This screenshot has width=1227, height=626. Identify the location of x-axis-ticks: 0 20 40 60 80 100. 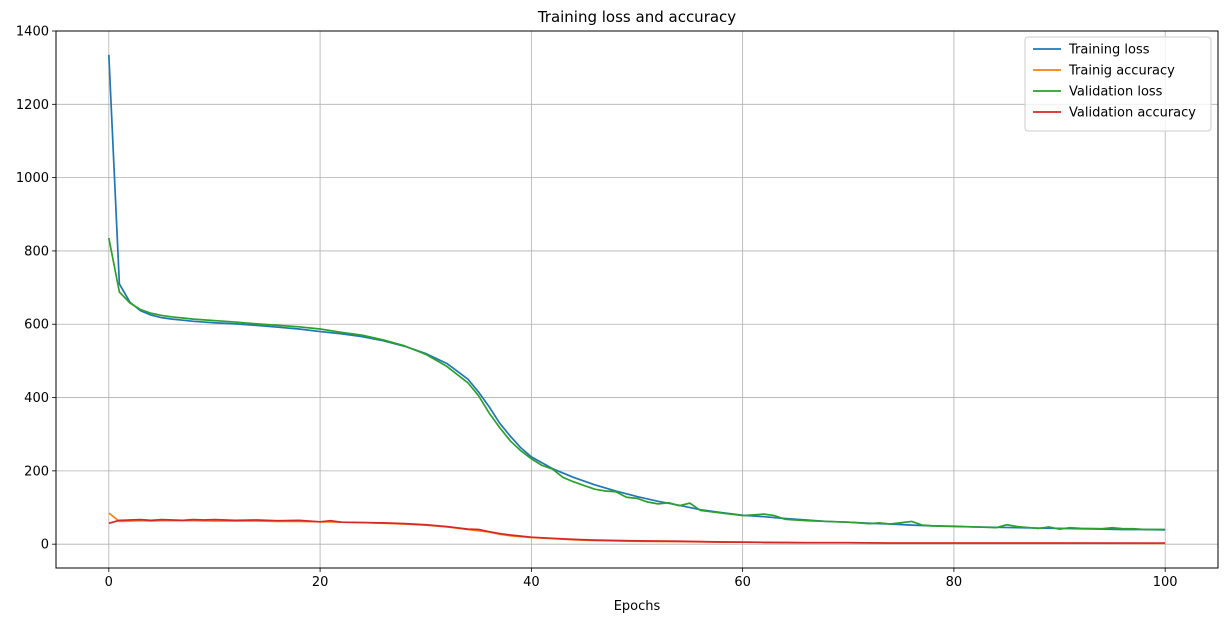
(641, 579).